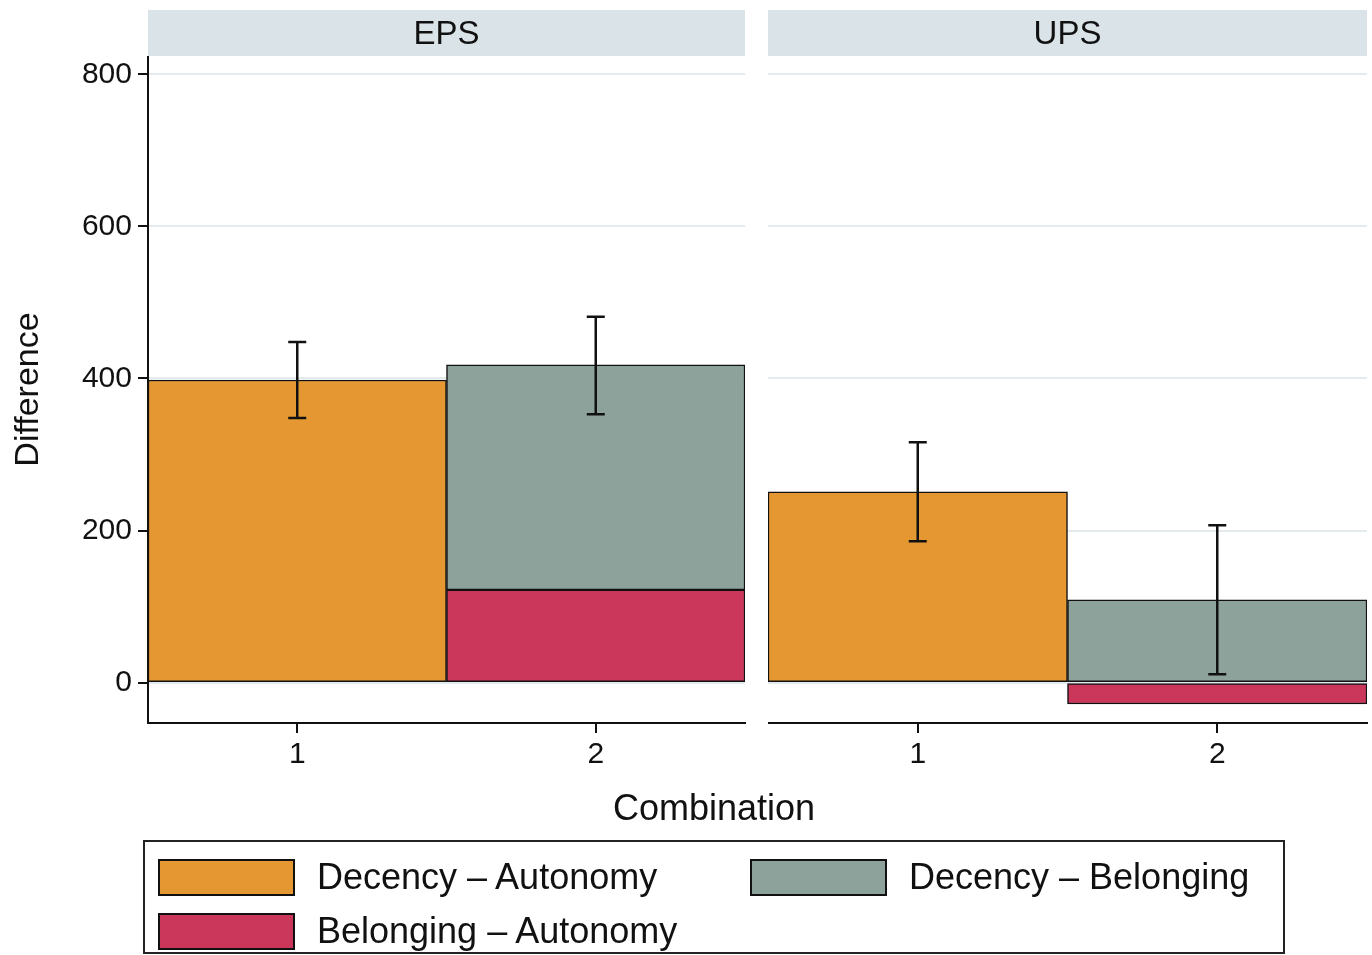 The image size is (1372, 955). Describe the element at coordinates (106, 528) in the screenshot. I see `y-tick-label: 200` at that location.